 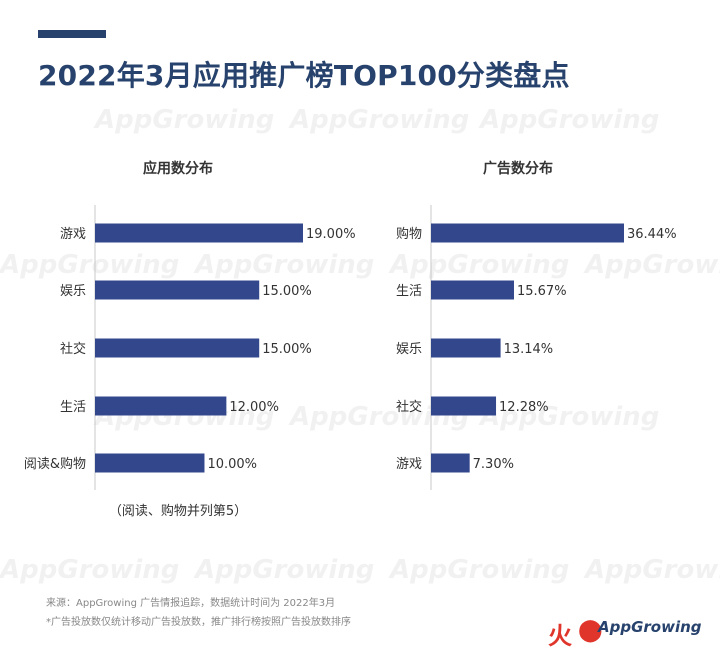 What do you see at coordinates (198, 622) in the screenshot?
I see `footer-note: *广告投放数仅统计移动广告投放数，推广排行榜按照广告投放数排序` at bounding box center [198, 622].